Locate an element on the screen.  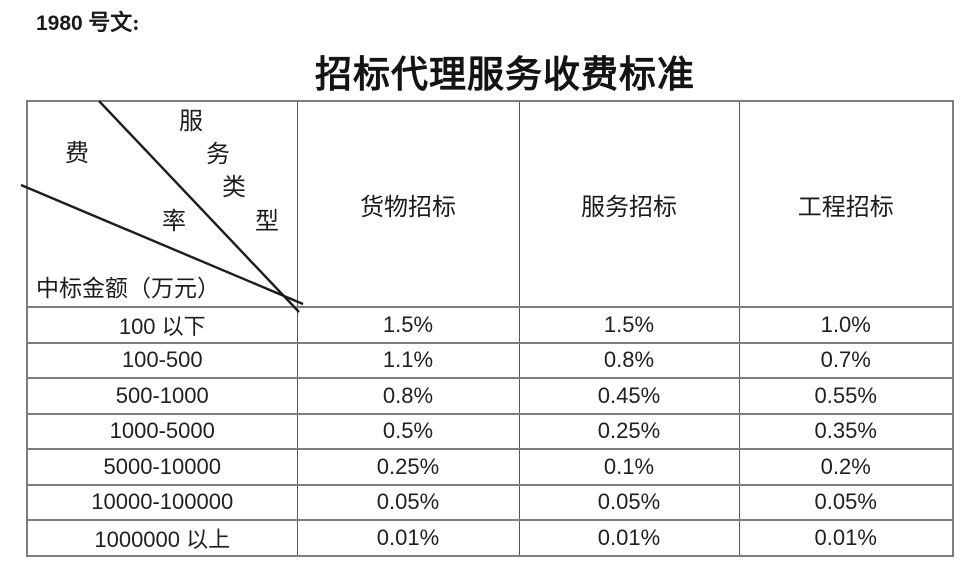
page-title: 招标代理服务收费标准 is located at coordinates (505, 75).